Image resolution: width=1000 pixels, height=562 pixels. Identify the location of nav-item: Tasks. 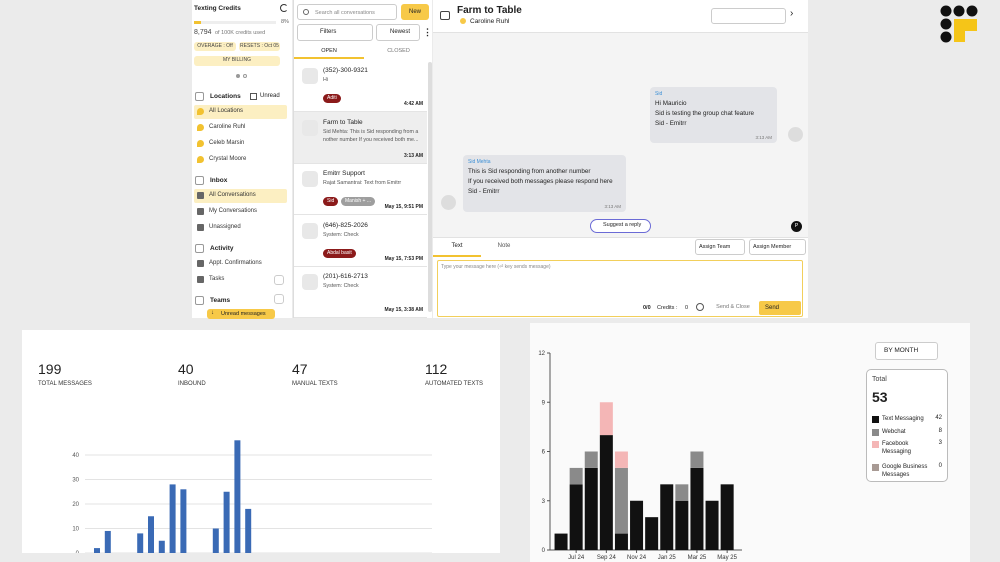
(240, 280).